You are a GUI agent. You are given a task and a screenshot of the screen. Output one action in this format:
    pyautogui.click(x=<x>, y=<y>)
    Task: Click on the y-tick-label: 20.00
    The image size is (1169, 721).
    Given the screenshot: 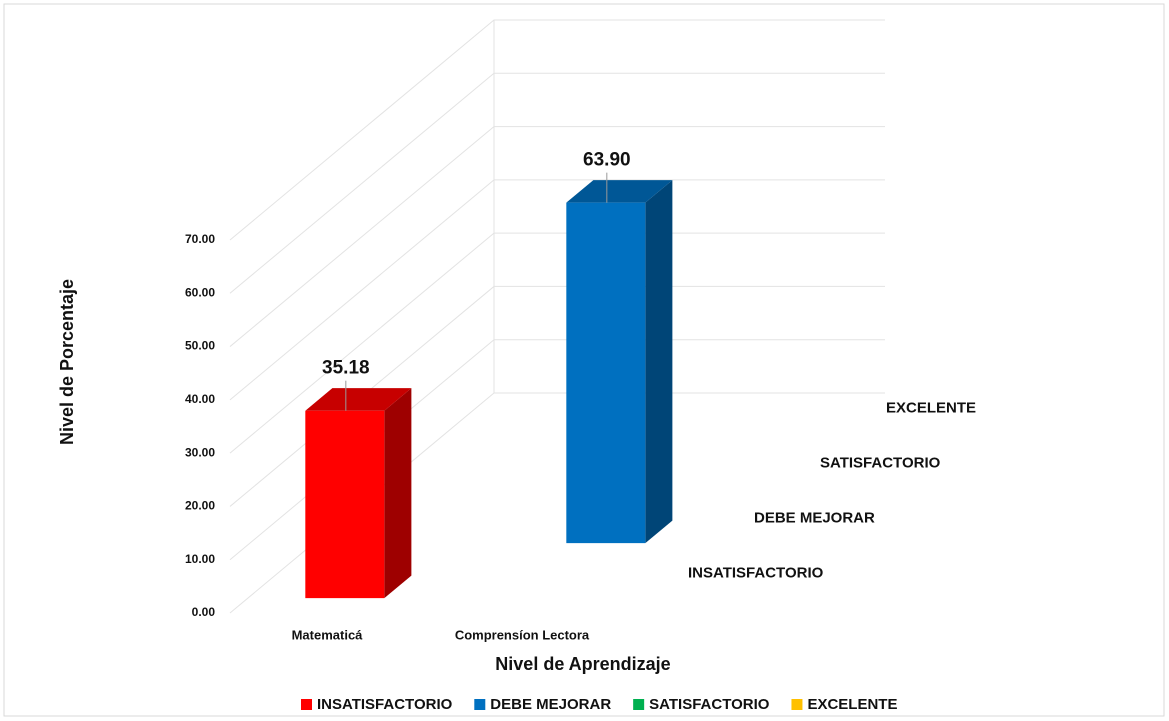 What is the action you would take?
    pyautogui.click(x=200, y=506)
    